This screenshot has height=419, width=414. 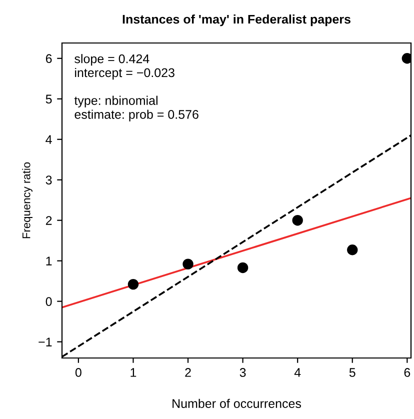 I want to click on x-tick-label: 2, so click(x=188, y=372).